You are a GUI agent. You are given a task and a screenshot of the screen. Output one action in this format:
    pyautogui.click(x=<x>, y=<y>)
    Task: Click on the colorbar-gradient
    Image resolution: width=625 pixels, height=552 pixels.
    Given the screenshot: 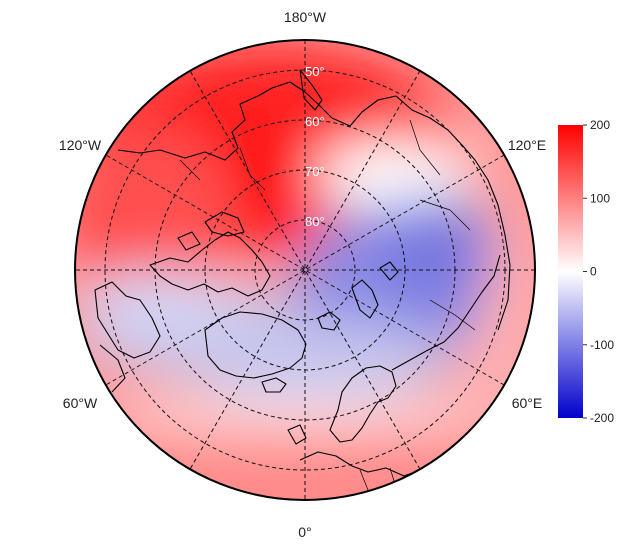 What is the action you would take?
    pyautogui.click(x=570, y=271)
    